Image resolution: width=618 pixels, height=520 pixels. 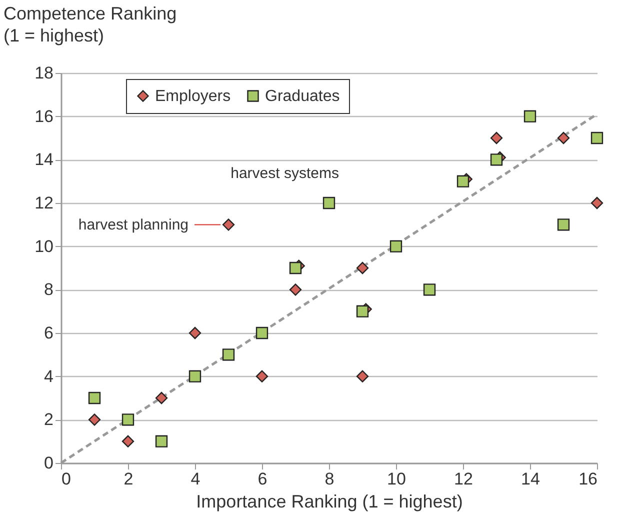 What do you see at coordinates (49, 376) in the screenshot?
I see `y-tick-label: 4` at bounding box center [49, 376].